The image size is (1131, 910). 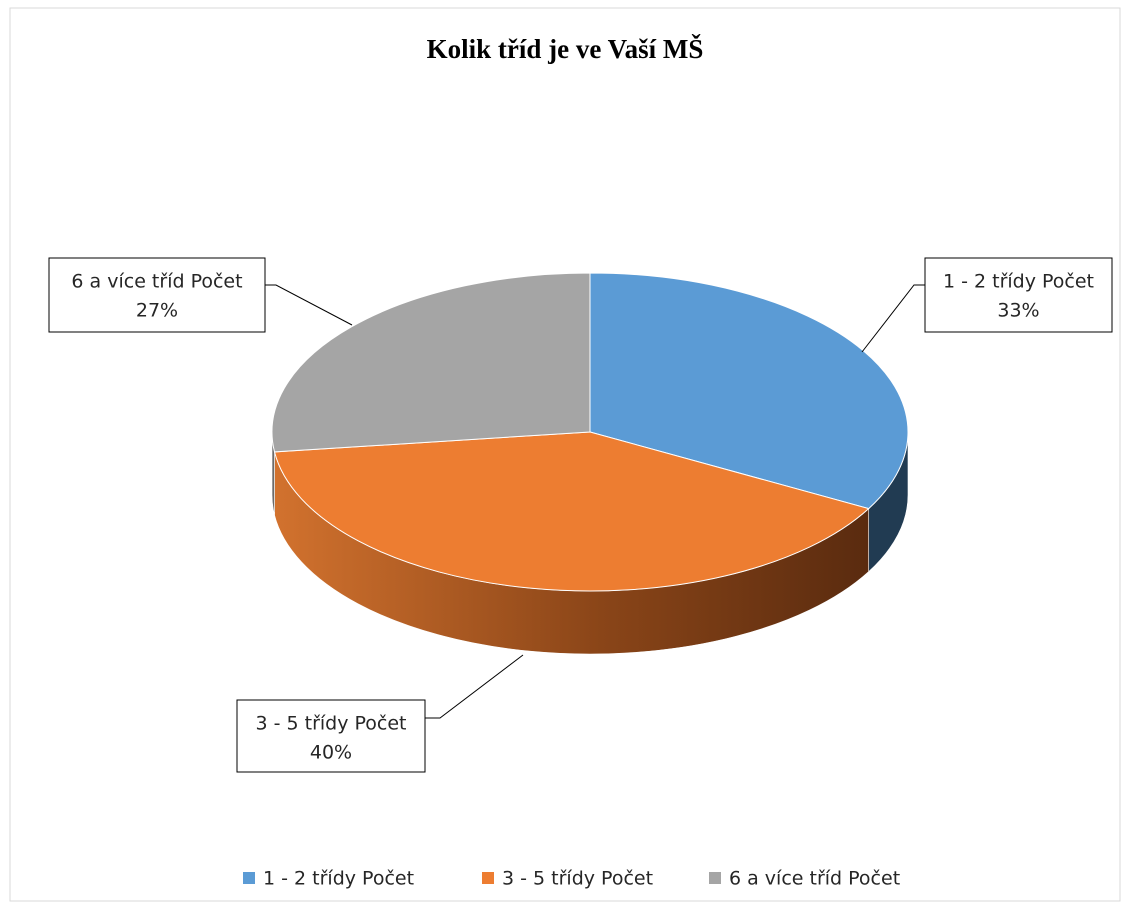 I want to click on data-label-value: 40%, so click(x=331, y=753).